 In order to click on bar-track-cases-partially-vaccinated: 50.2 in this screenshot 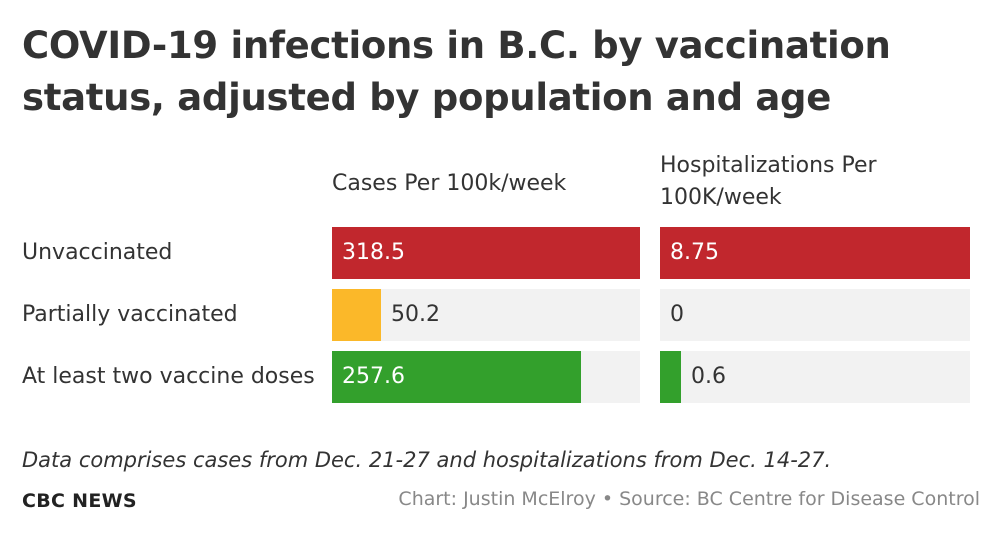, I will do `click(486, 315)`.